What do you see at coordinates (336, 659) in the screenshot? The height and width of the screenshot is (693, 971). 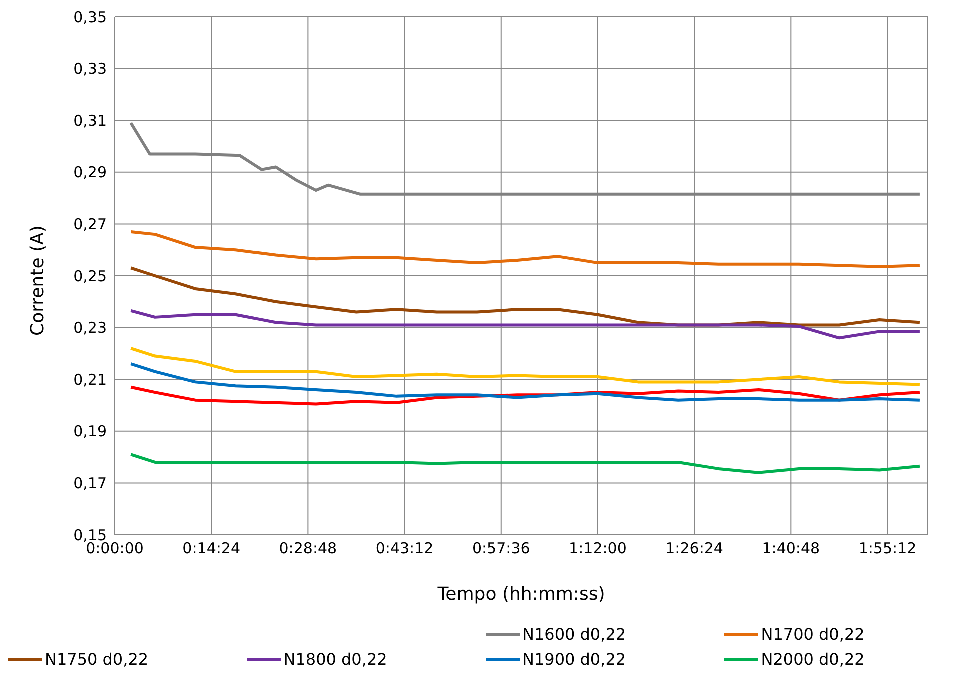 I see `legend-label: N1800 d0,22` at bounding box center [336, 659].